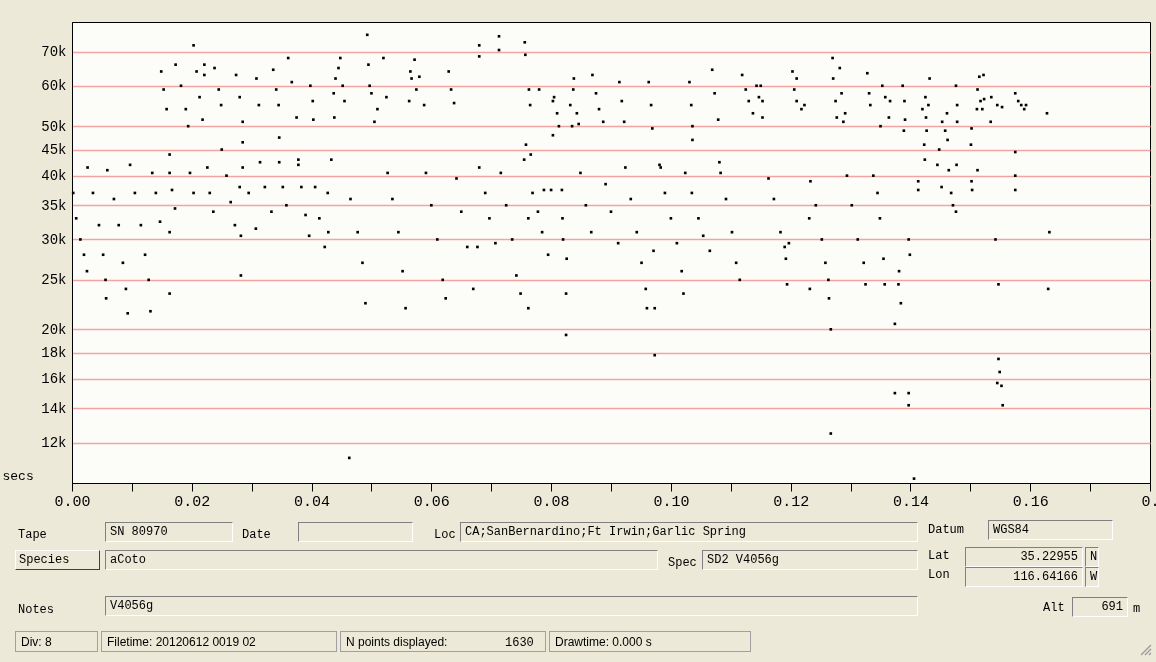 The height and width of the screenshot is (662, 1156). What do you see at coordinates (54, 239) in the screenshot?
I see `y-tick-label: 30k` at bounding box center [54, 239].